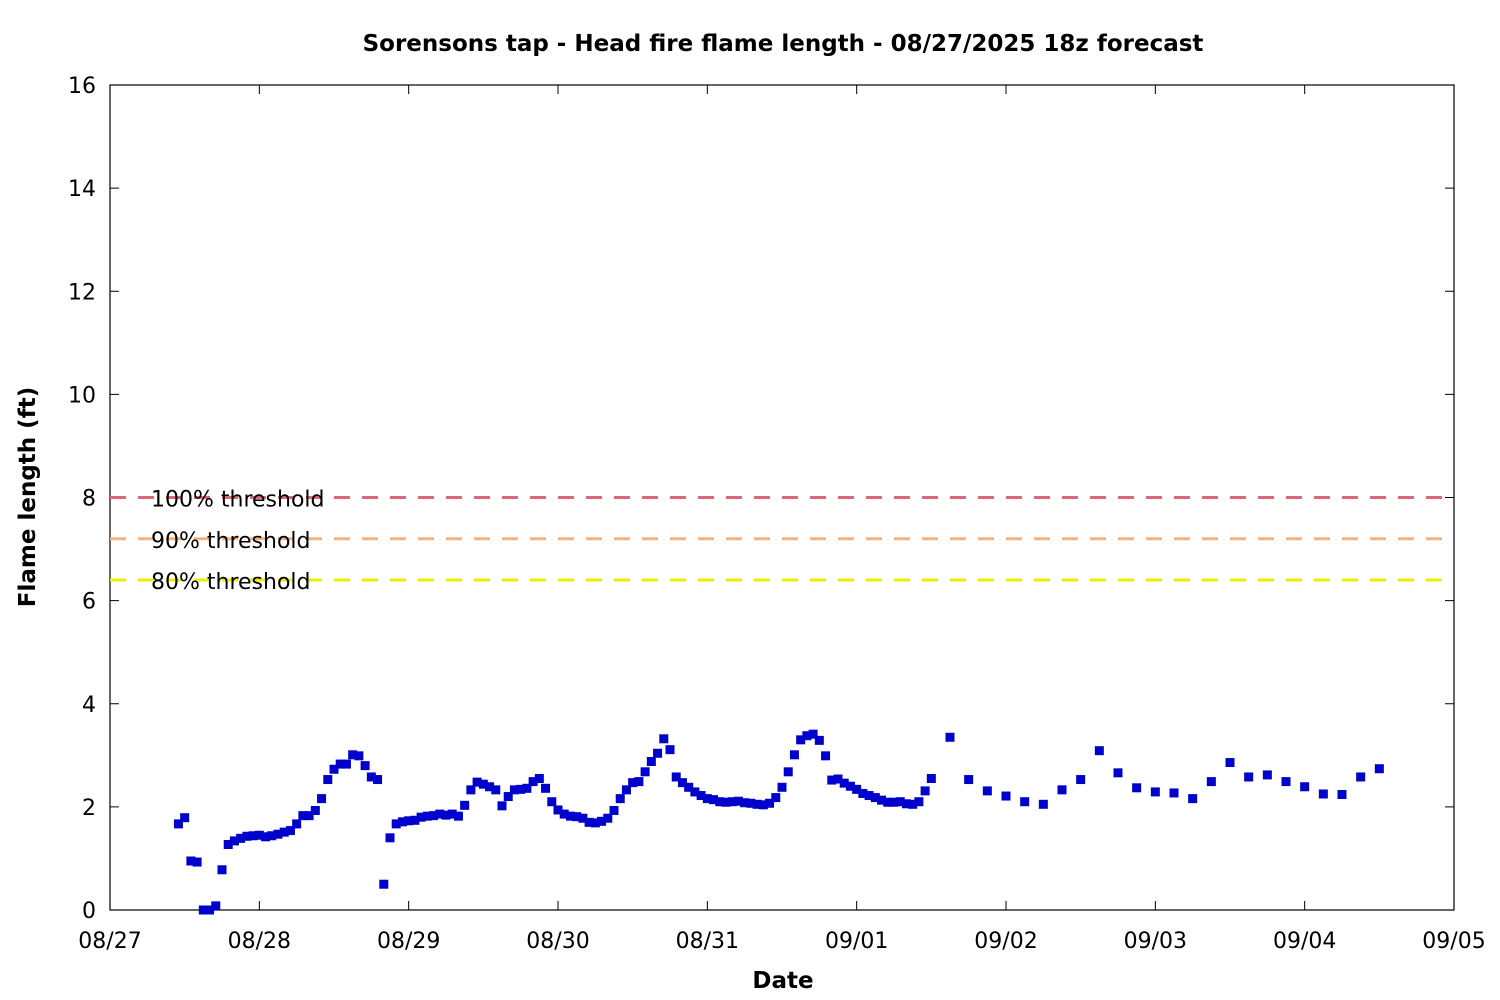 The height and width of the screenshot is (1000, 1500). Describe the element at coordinates (707, 941) in the screenshot. I see `x-tick-label: 08/31` at that location.